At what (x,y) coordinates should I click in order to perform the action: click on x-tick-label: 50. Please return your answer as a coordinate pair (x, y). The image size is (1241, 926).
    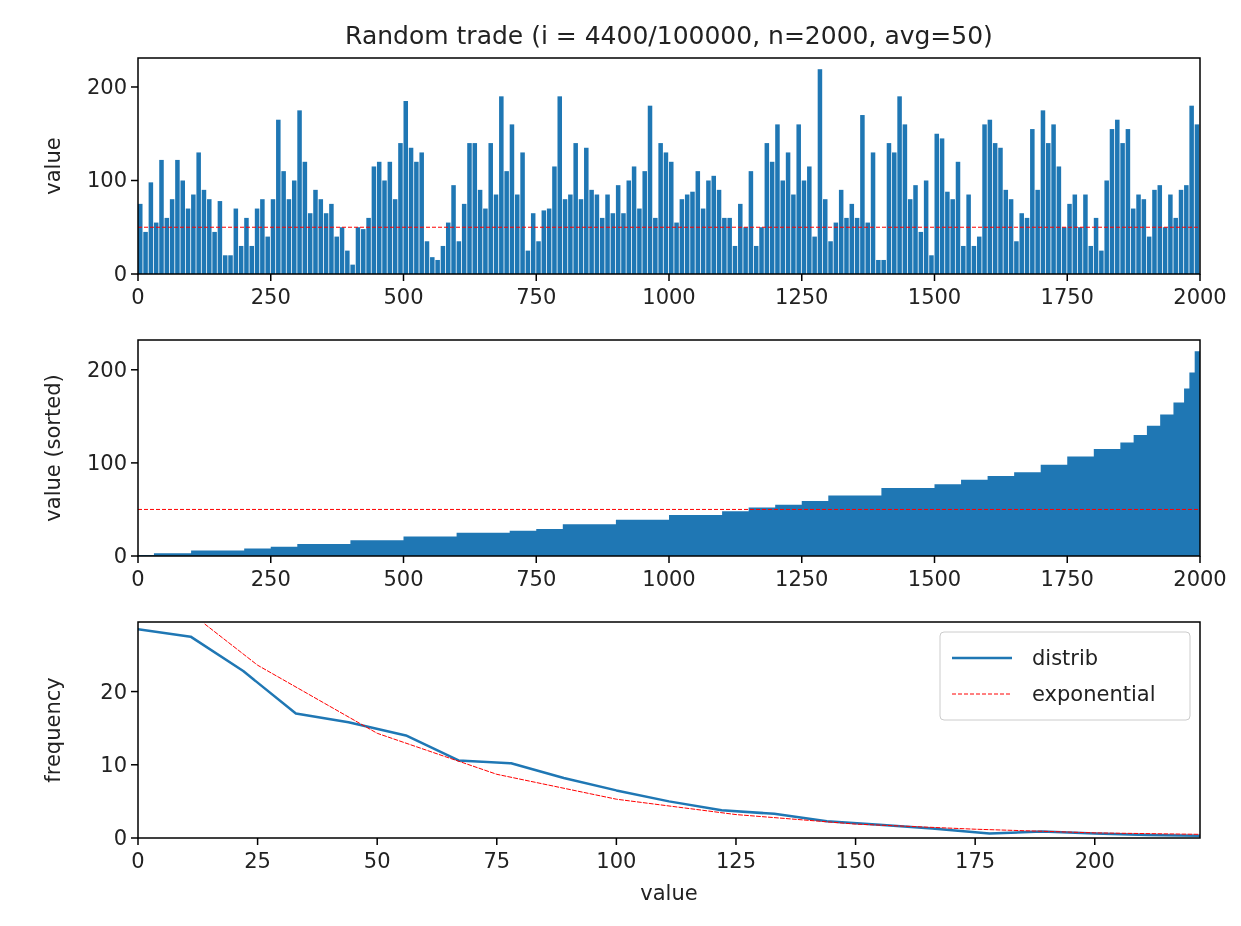
    Looking at the image, I should click on (377, 861).